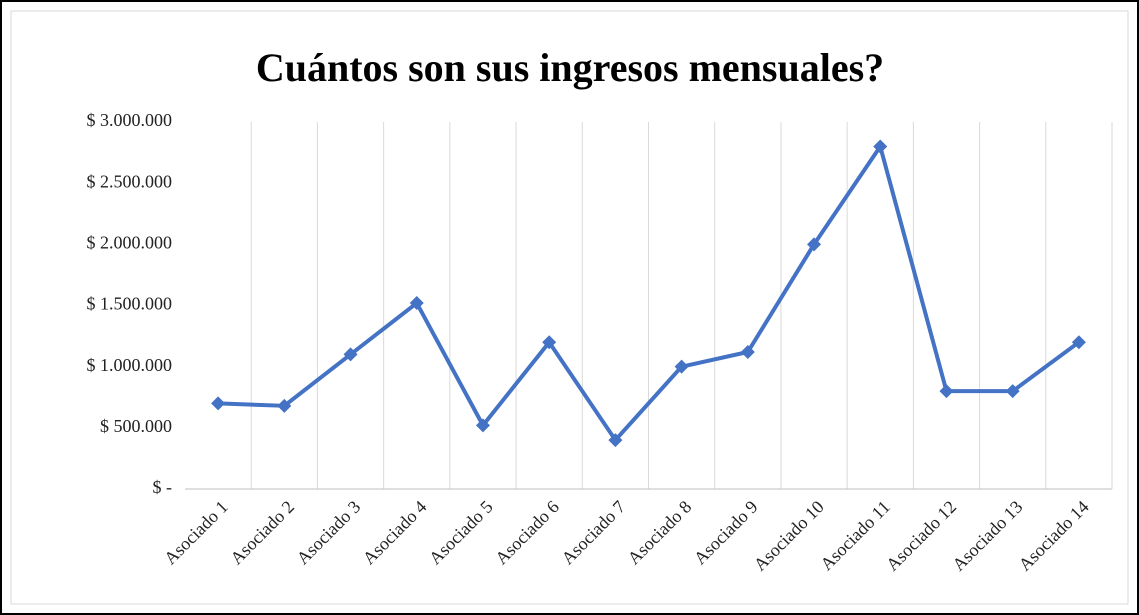 This screenshot has width=1139, height=615. Describe the element at coordinates (130, 242) in the screenshot. I see `y-tick-label: $ 2.000.000` at that location.